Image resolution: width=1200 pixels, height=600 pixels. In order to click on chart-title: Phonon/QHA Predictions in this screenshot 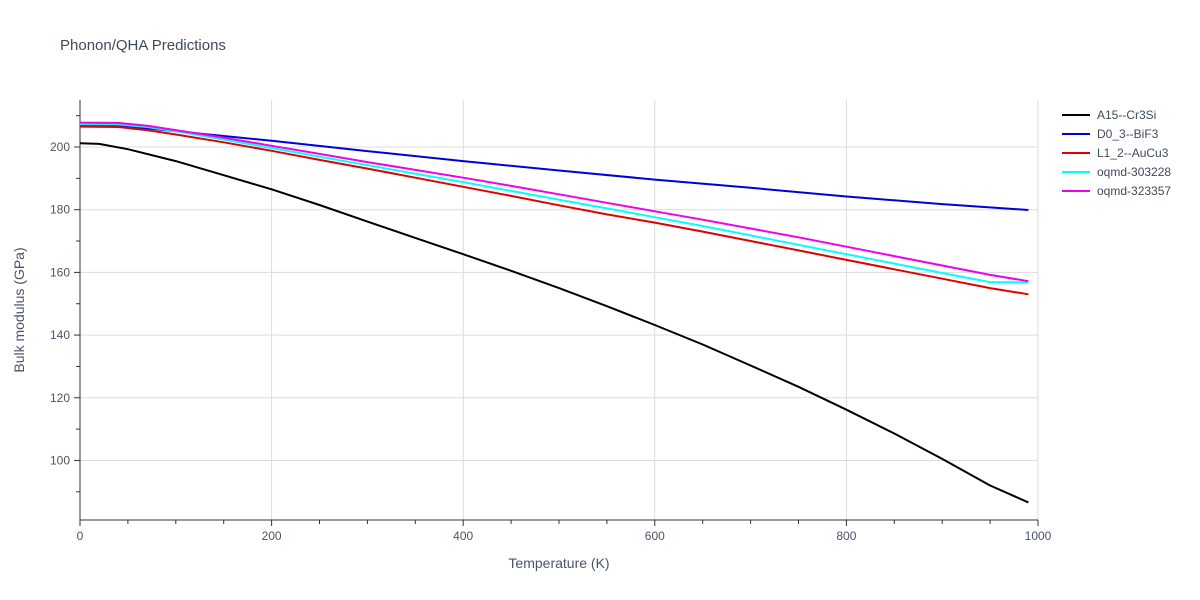, I will do `click(143, 45)`.